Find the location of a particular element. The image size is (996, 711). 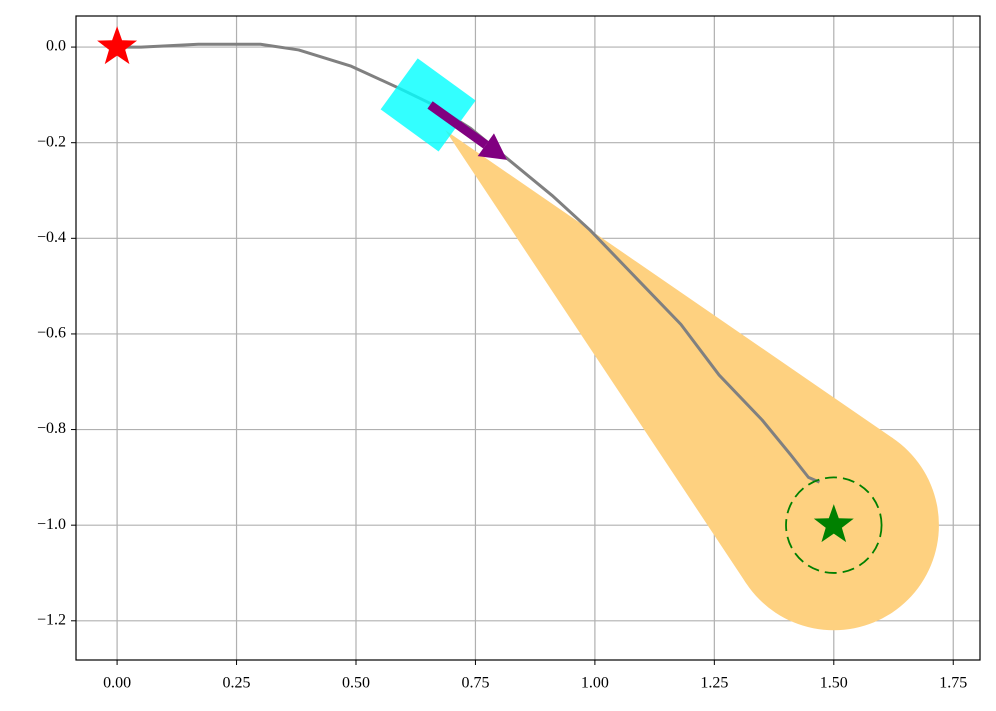

x-tick-label: 0.75 is located at coordinates (475, 683).